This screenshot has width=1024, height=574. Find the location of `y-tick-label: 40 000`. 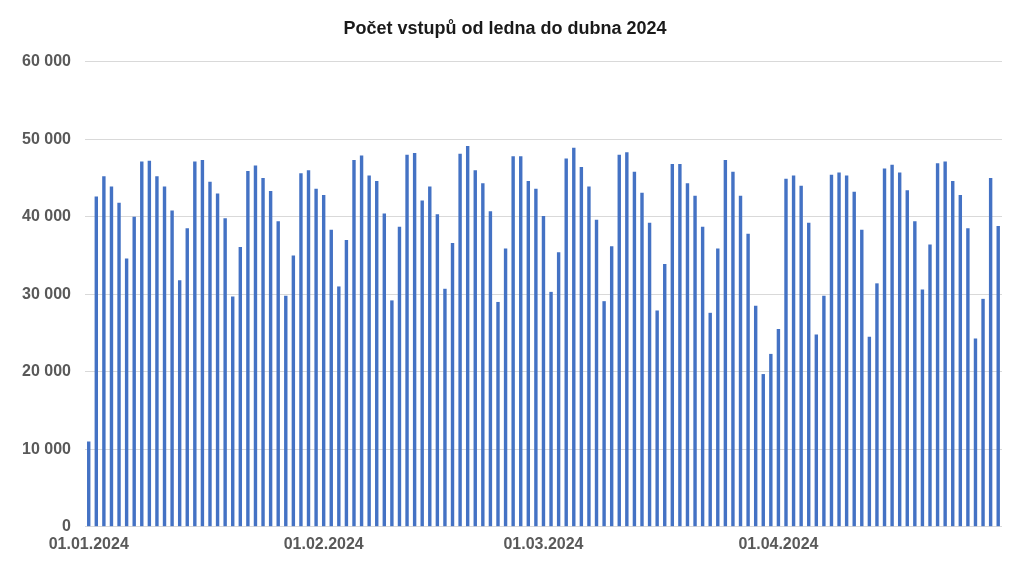

y-tick-label: 40 000 is located at coordinates (47, 216).